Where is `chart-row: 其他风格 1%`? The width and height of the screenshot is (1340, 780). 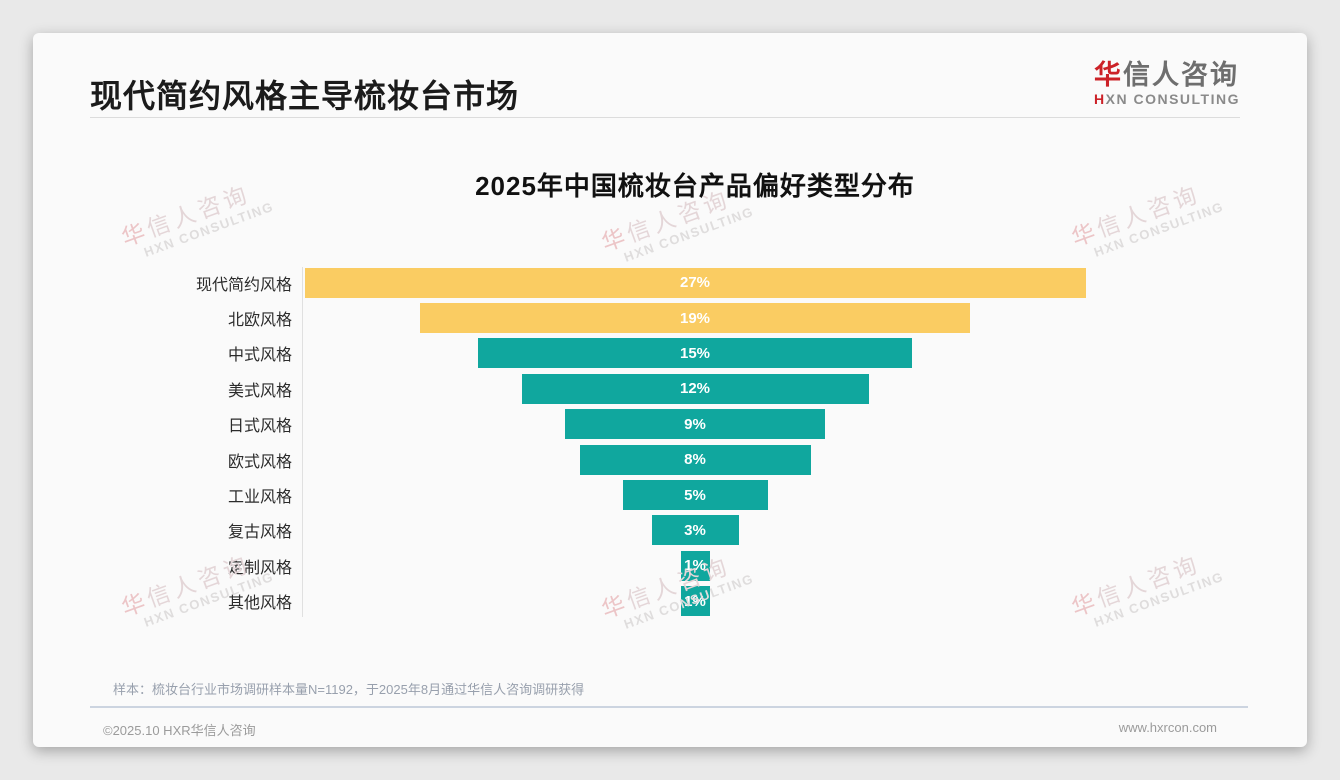 chart-row: 其他风格 1% is located at coordinates (589, 601).